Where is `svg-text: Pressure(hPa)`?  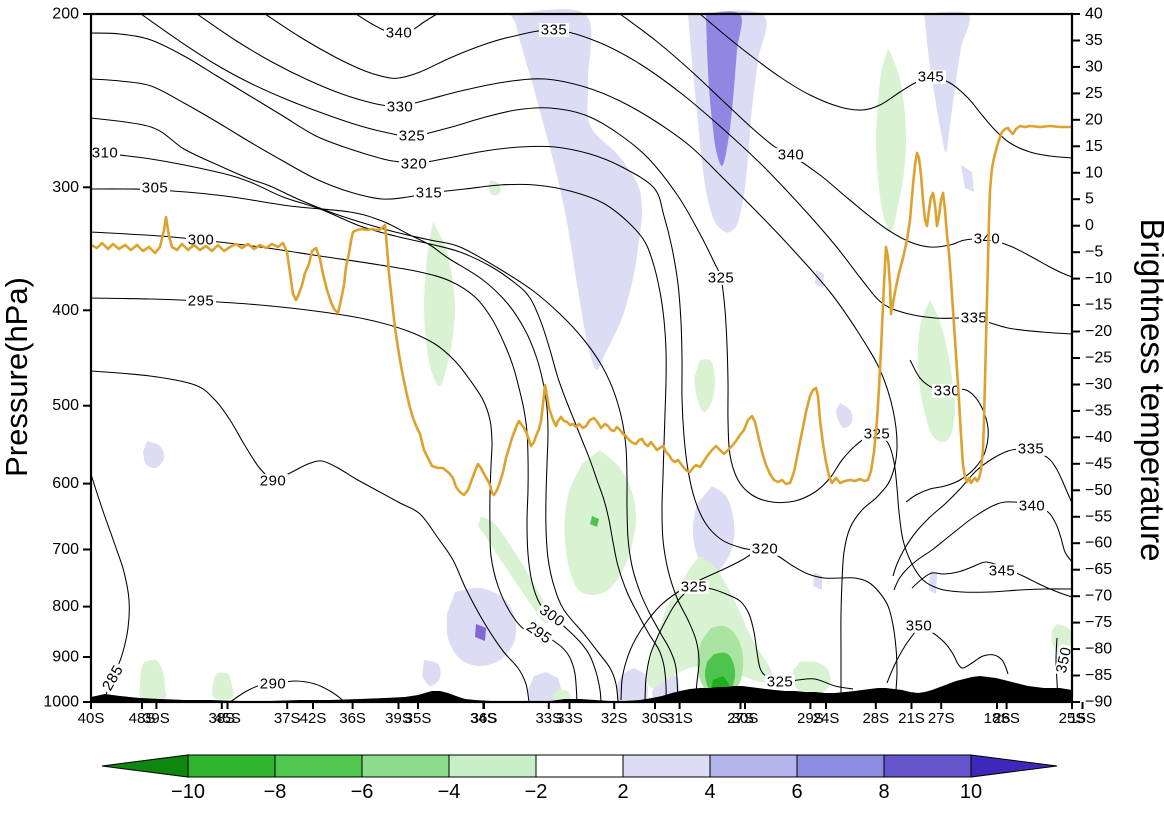 svg-text: Pressure(hPa) is located at coordinates (17, 377).